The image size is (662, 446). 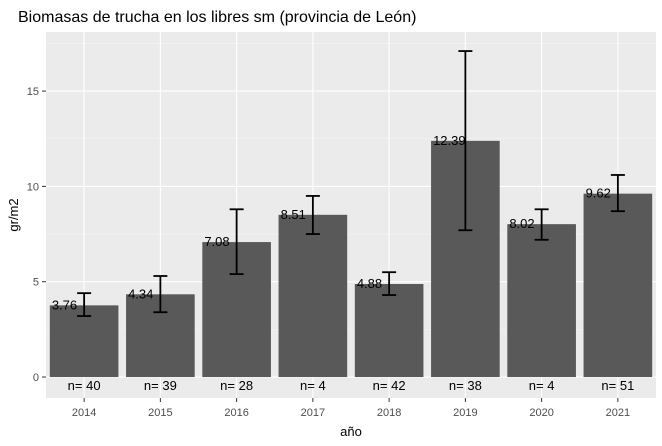 I want to click on sample-size-label: n= 40, so click(x=84, y=385).